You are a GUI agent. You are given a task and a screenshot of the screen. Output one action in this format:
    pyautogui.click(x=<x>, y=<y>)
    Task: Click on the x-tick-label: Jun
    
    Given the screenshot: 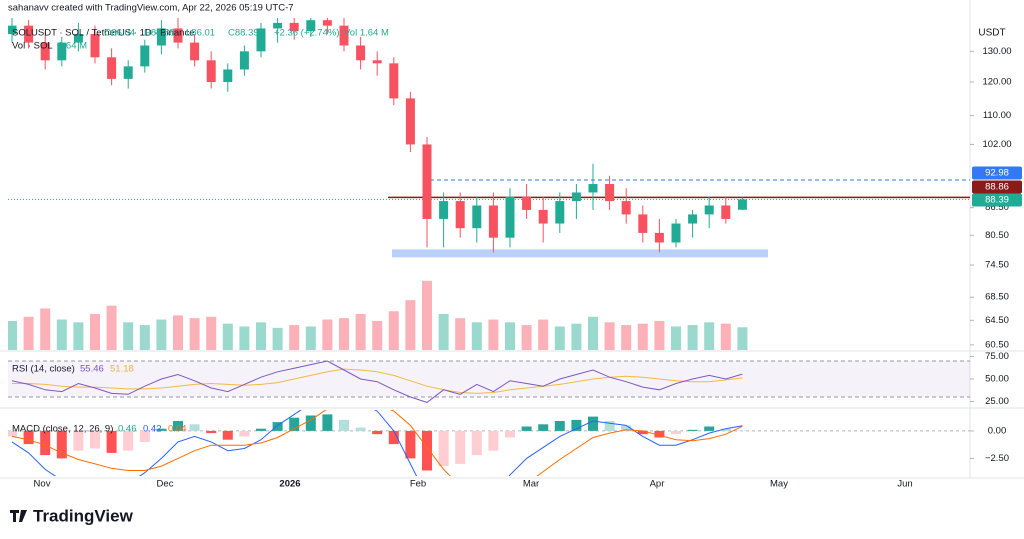 What is the action you would take?
    pyautogui.click(x=904, y=484)
    